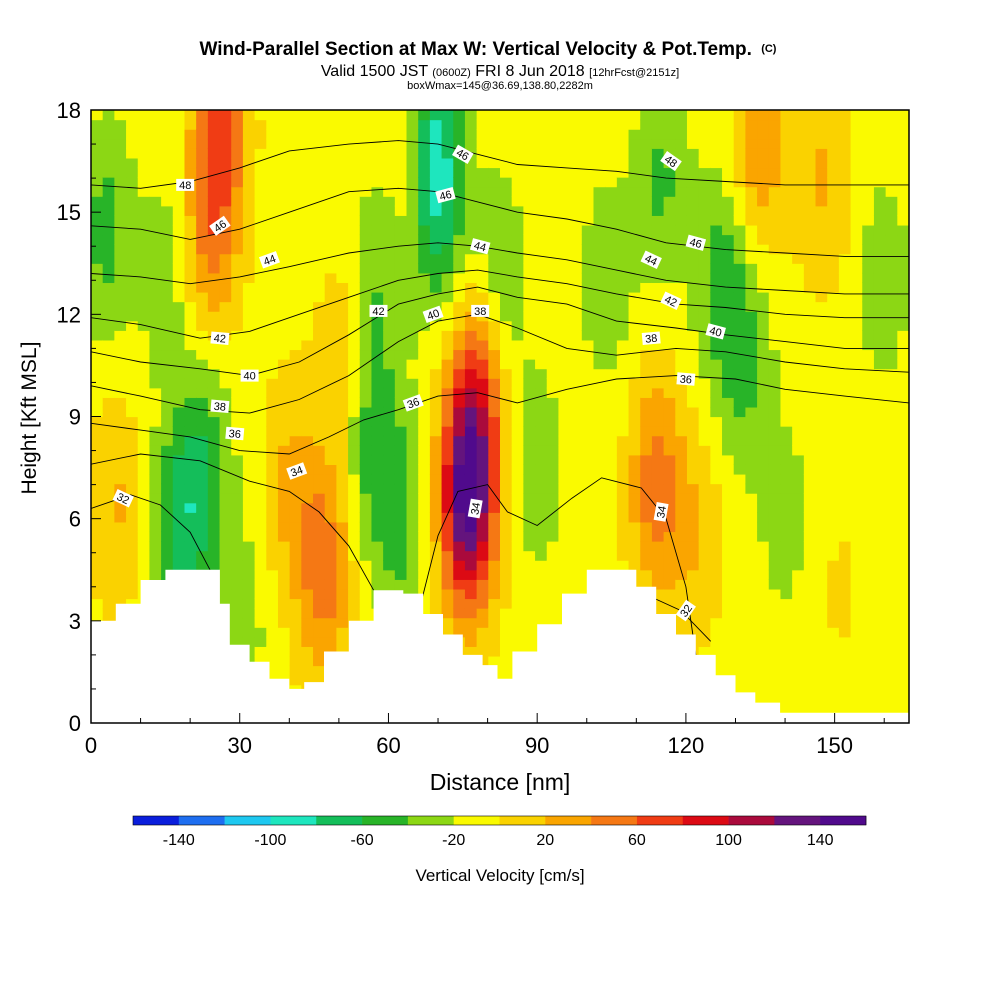  What do you see at coordinates (480, 311) in the screenshot?
I see `contour-label-38: 38` at bounding box center [480, 311].